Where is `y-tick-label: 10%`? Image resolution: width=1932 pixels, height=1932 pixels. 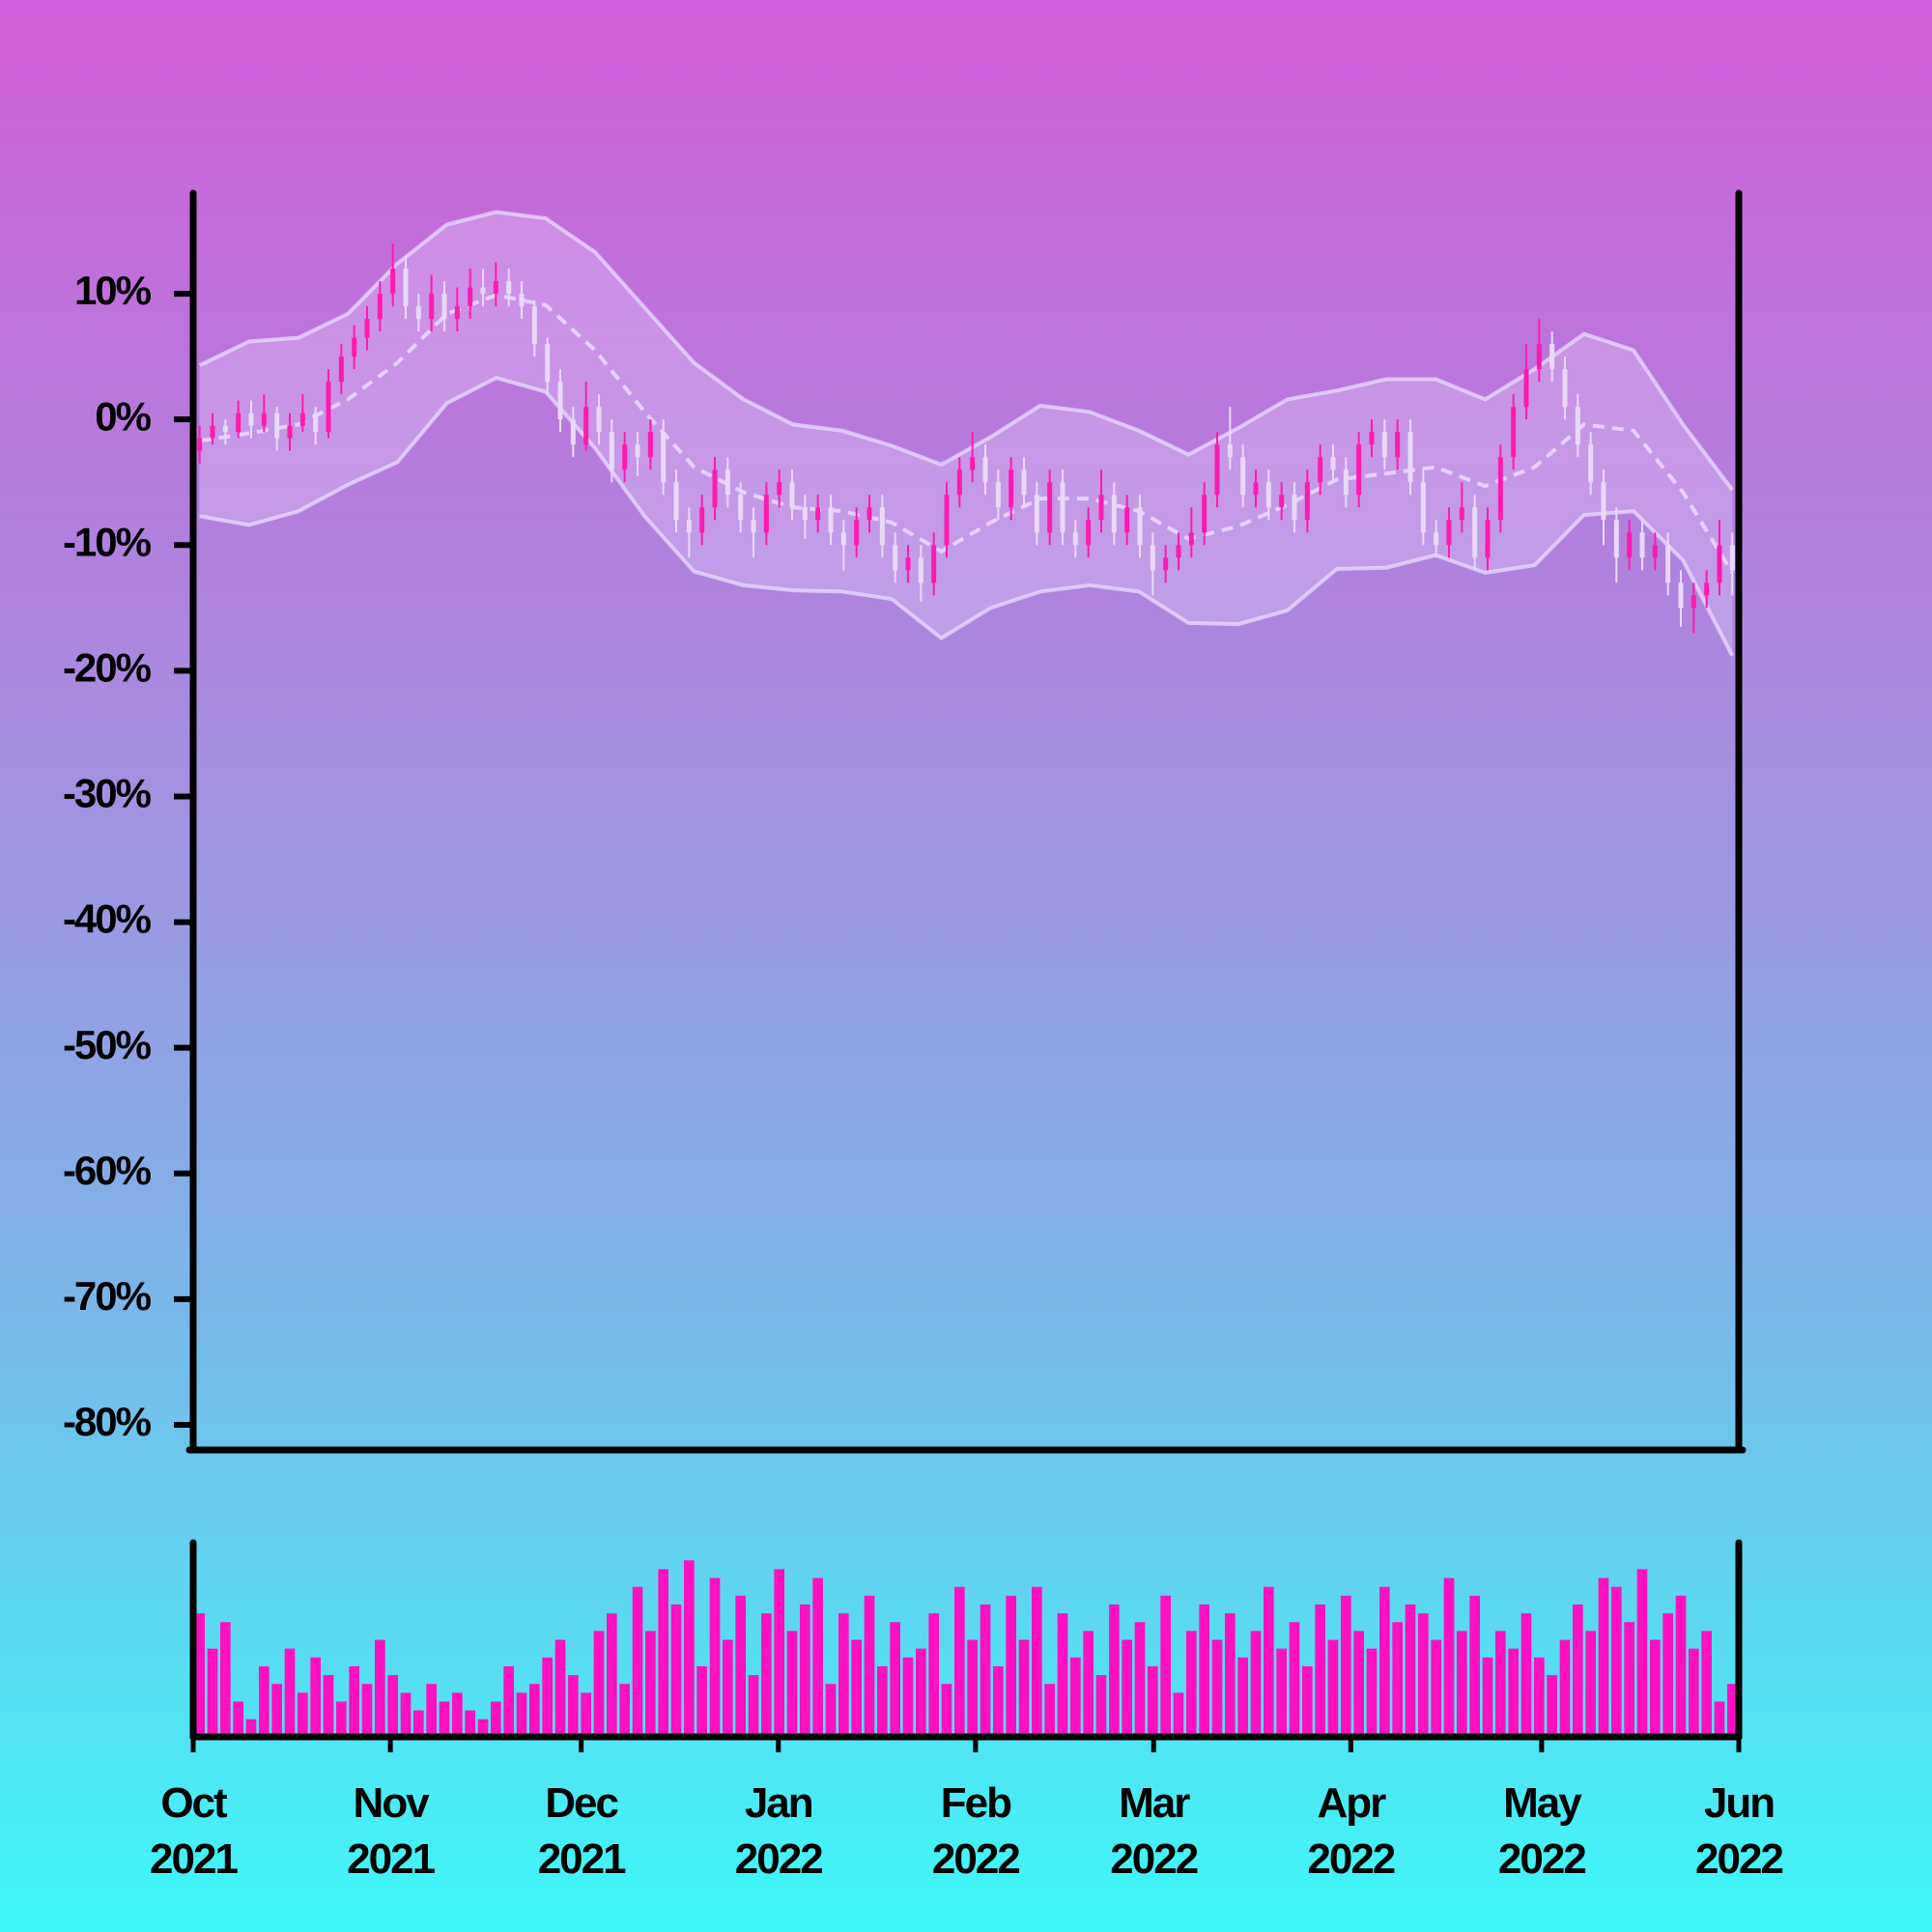 y-tick-label: 10% is located at coordinates (113, 290).